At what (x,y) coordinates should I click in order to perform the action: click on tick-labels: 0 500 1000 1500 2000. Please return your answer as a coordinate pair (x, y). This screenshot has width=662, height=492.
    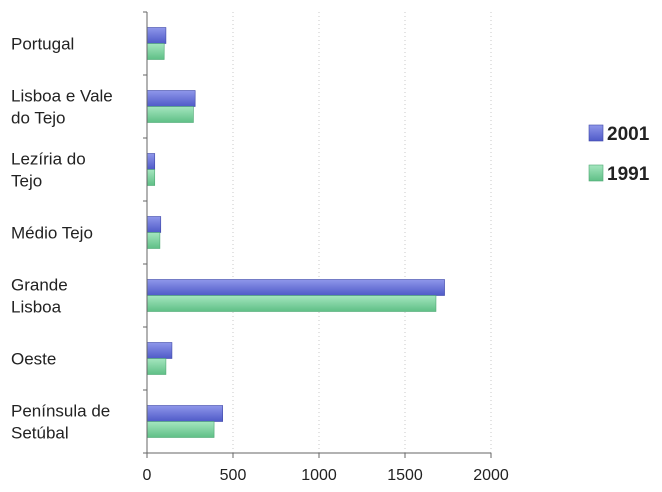
    Looking at the image, I should click on (326, 475).